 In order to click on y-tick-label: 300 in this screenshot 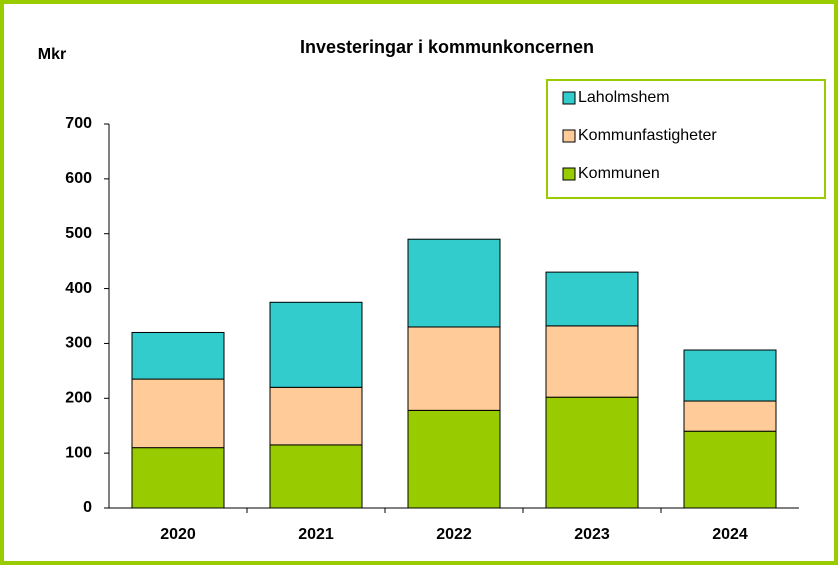, I will do `click(78, 343)`.